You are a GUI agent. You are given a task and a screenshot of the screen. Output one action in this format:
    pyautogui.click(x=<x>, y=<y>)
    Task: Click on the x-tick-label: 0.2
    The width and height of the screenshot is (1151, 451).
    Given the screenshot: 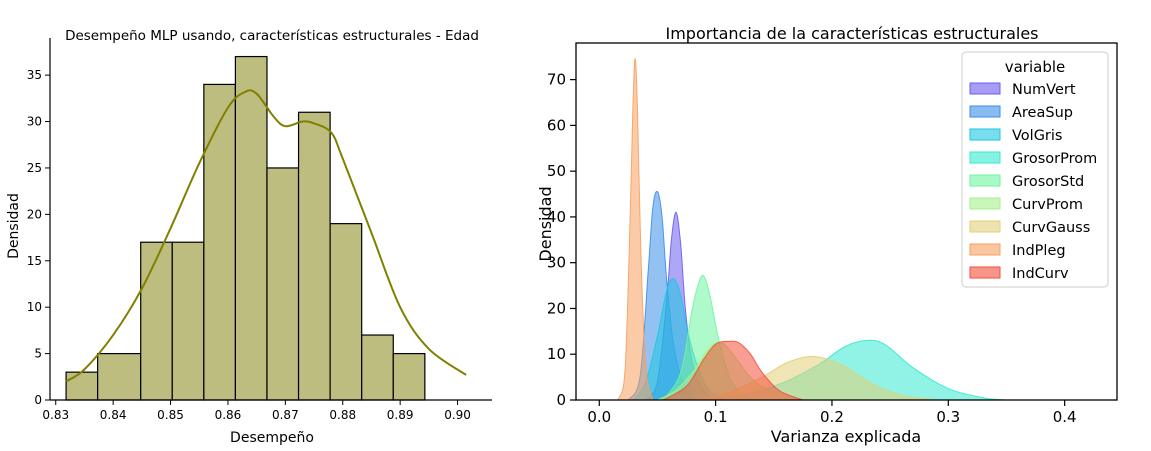 What is the action you would take?
    pyautogui.click(x=832, y=417)
    